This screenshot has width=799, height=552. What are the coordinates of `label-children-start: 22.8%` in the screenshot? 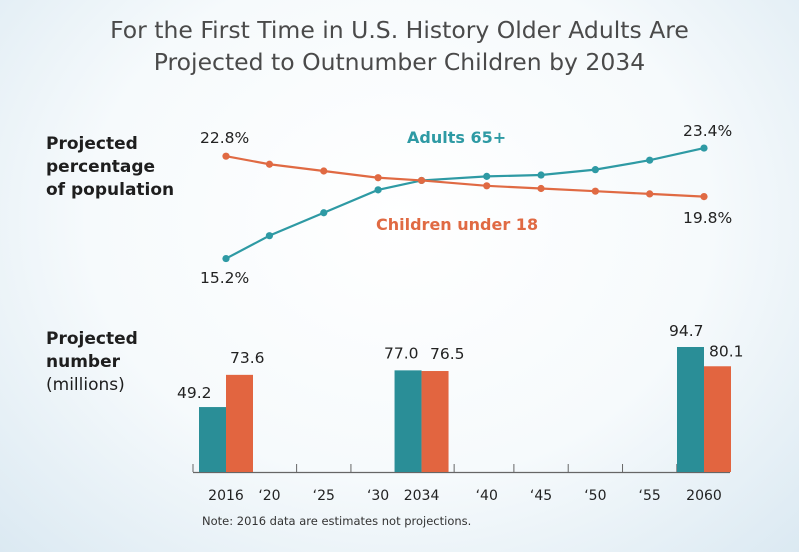 It's located at (224, 138).